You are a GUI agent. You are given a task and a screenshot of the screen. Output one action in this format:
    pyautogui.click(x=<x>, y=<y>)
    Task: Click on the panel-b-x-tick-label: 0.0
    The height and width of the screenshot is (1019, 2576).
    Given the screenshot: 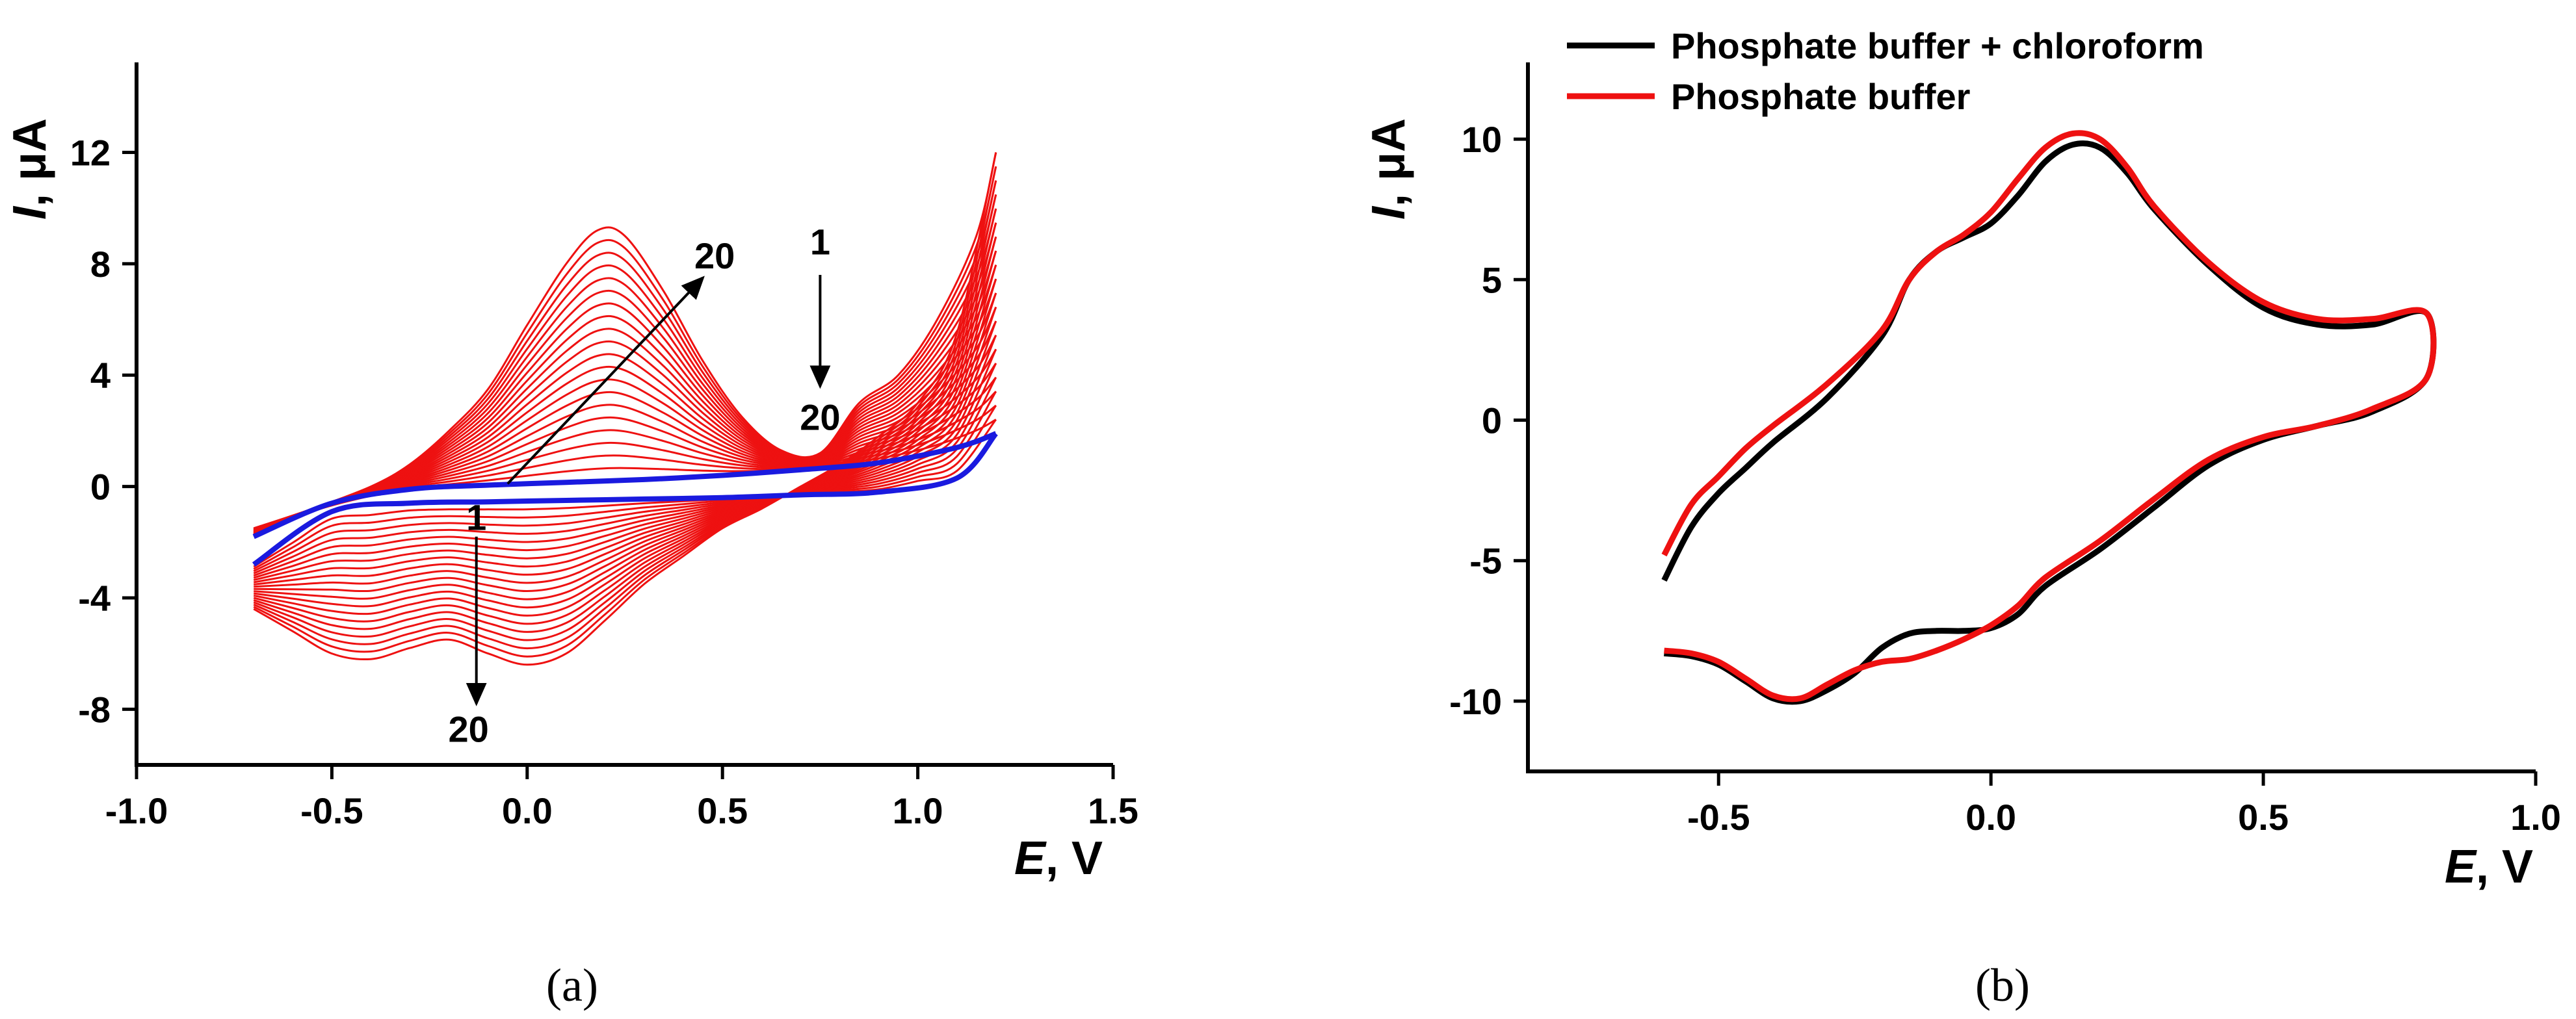 What is the action you would take?
    pyautogui.click(x=1990, y=817)
    